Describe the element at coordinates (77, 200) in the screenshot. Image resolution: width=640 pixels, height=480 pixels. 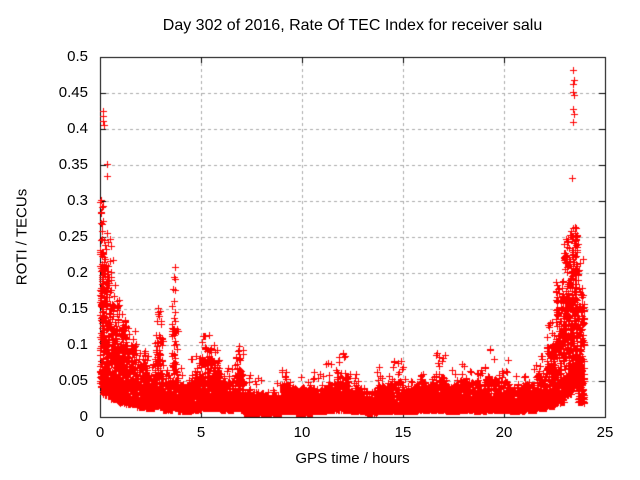
I see `y-tick-label: 0.3` at that location.